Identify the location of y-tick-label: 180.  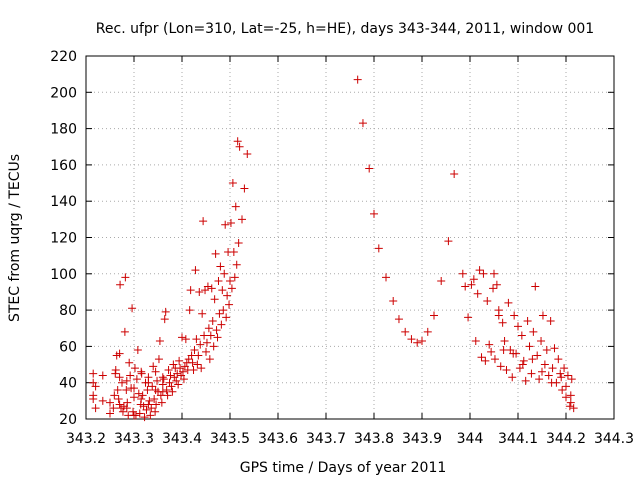
(63, 130).